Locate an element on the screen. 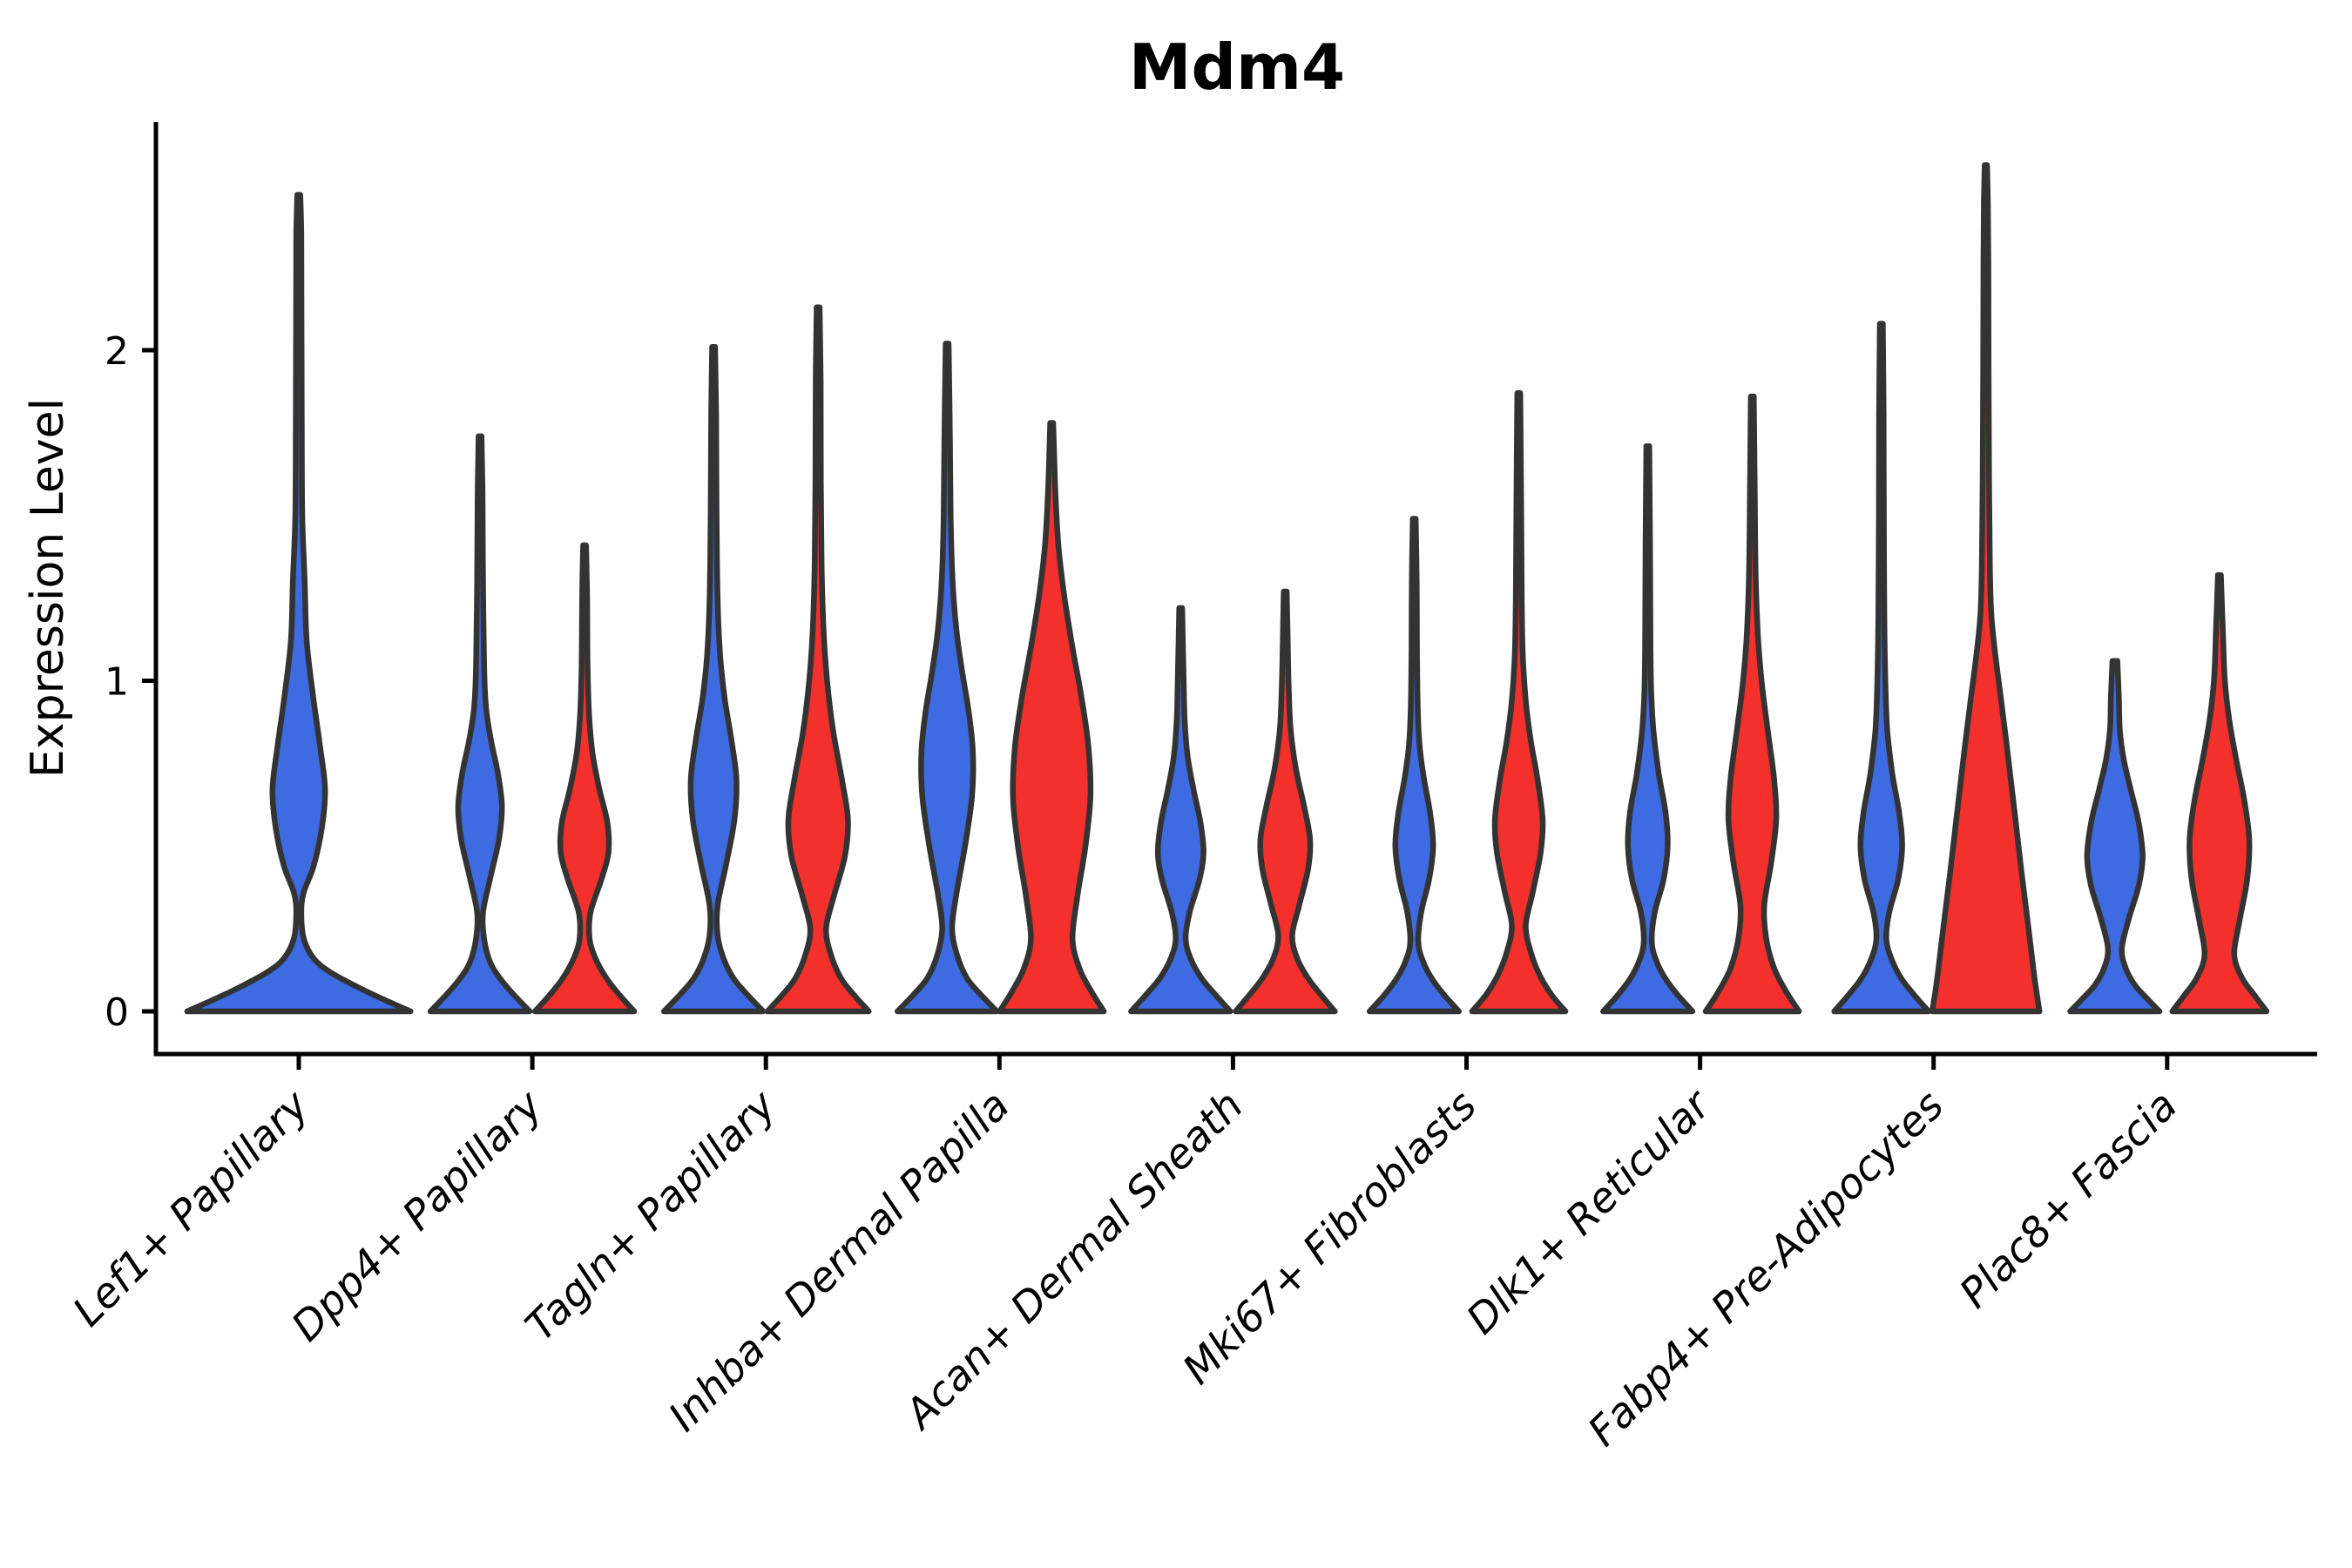 This screenshot has height=1568, width=2352. violin-5-red is located at coordinates (1519, 702).